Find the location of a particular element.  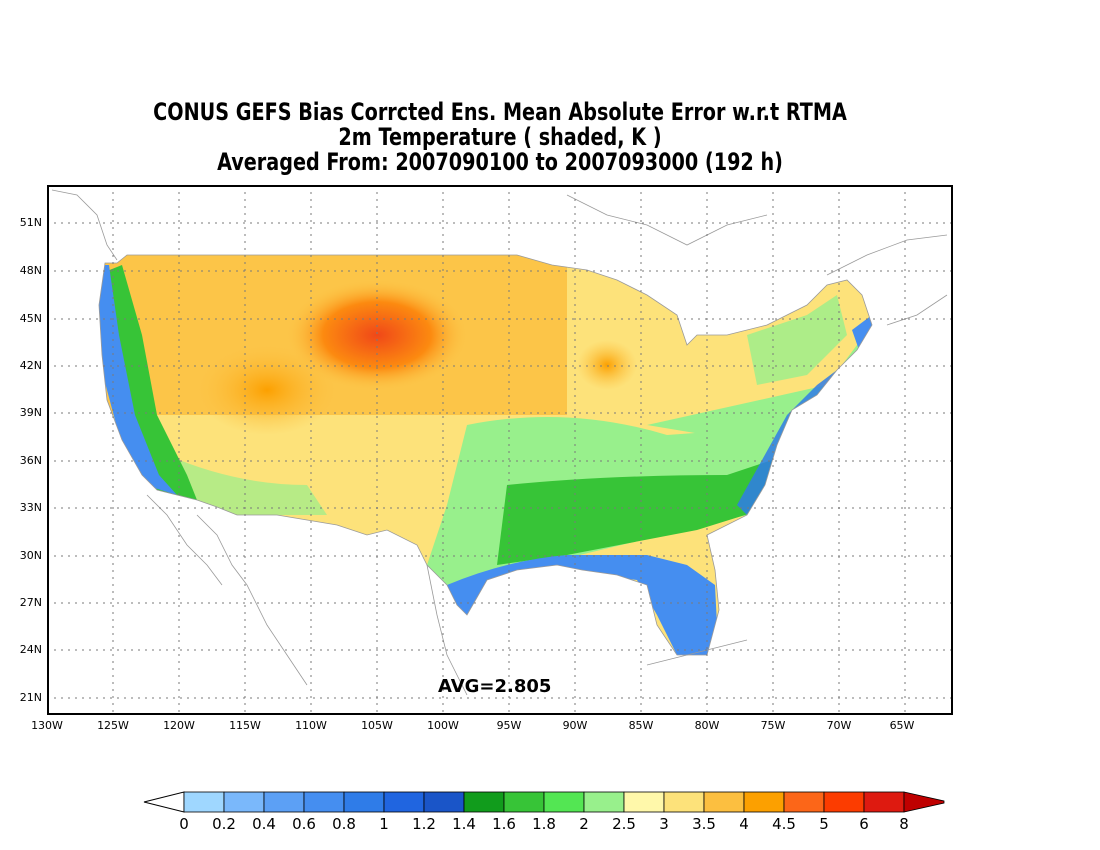

lat-tick-label: 33N is located at coordinates (30, 507).